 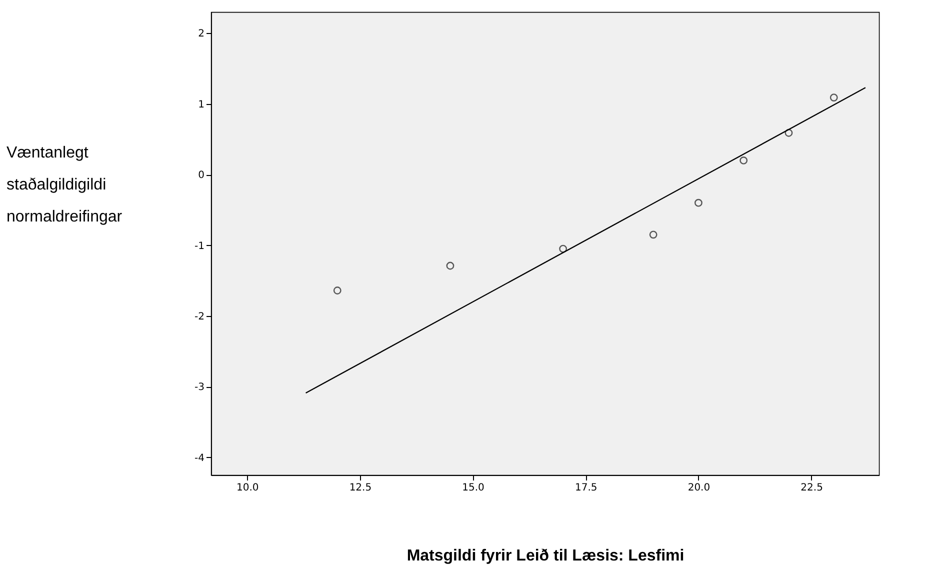 What do you see at coordinates (199, 316) in the screenshot?
I see `y-tick-label: -2` at bounding box center [199, 316].